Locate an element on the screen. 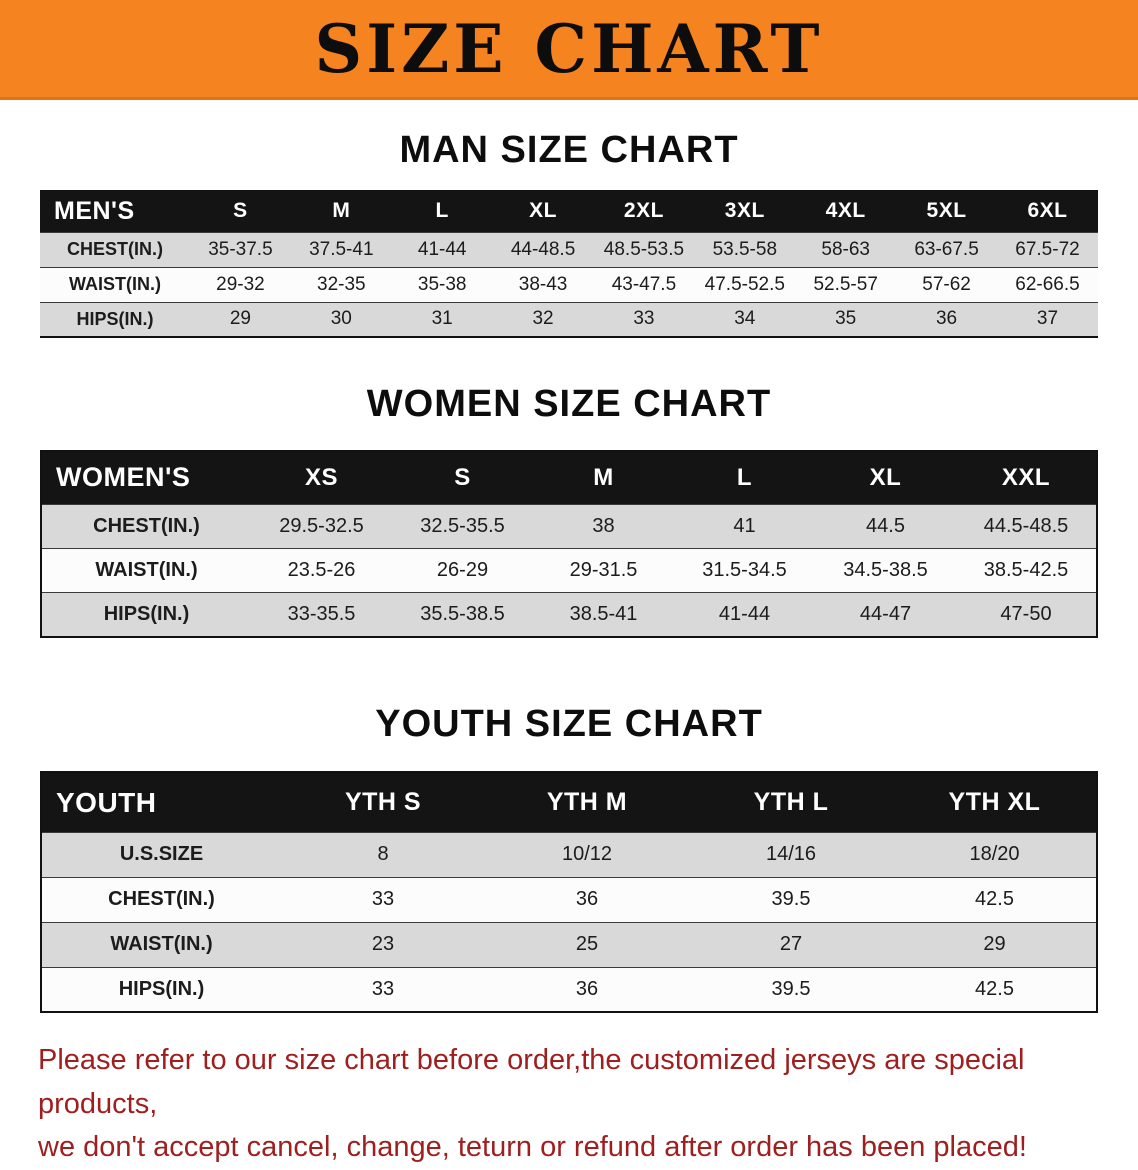 This screenshot has height=1170, width=1138. measurement-value-cell: 35.5-38.5 is located at coordinates (462, 614).